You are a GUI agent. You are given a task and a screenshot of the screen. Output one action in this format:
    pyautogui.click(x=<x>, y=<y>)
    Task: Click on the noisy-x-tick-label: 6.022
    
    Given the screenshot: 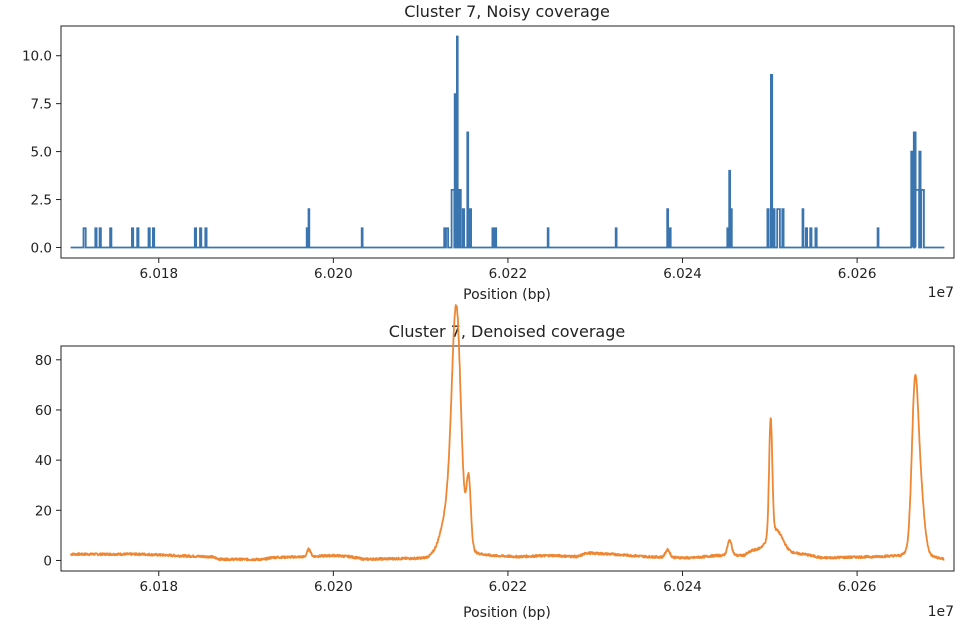 What is the action you would take?
    pyautogui.click(x=508, y=274)
    